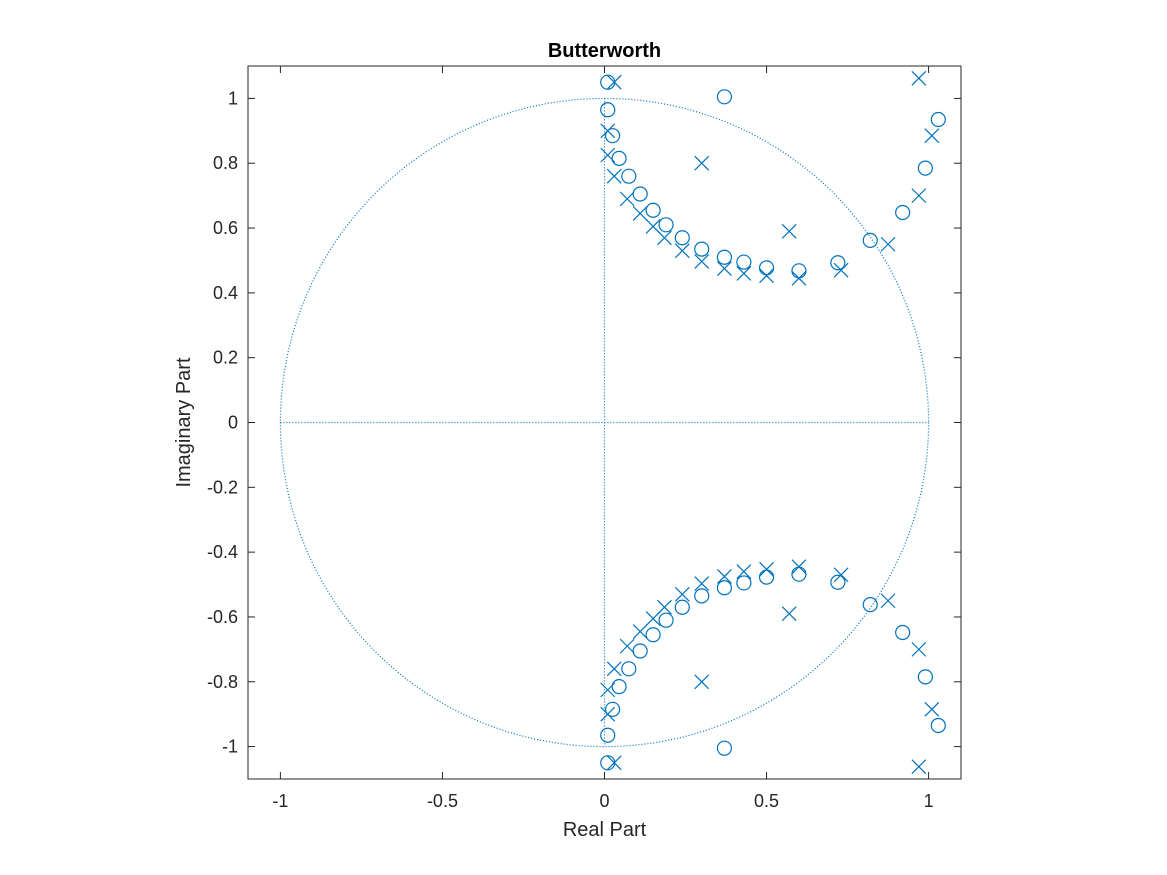  Describe the element at coordinates (225, 293) in the screenshot. I see `y-tick-label: 0.4` at that location.